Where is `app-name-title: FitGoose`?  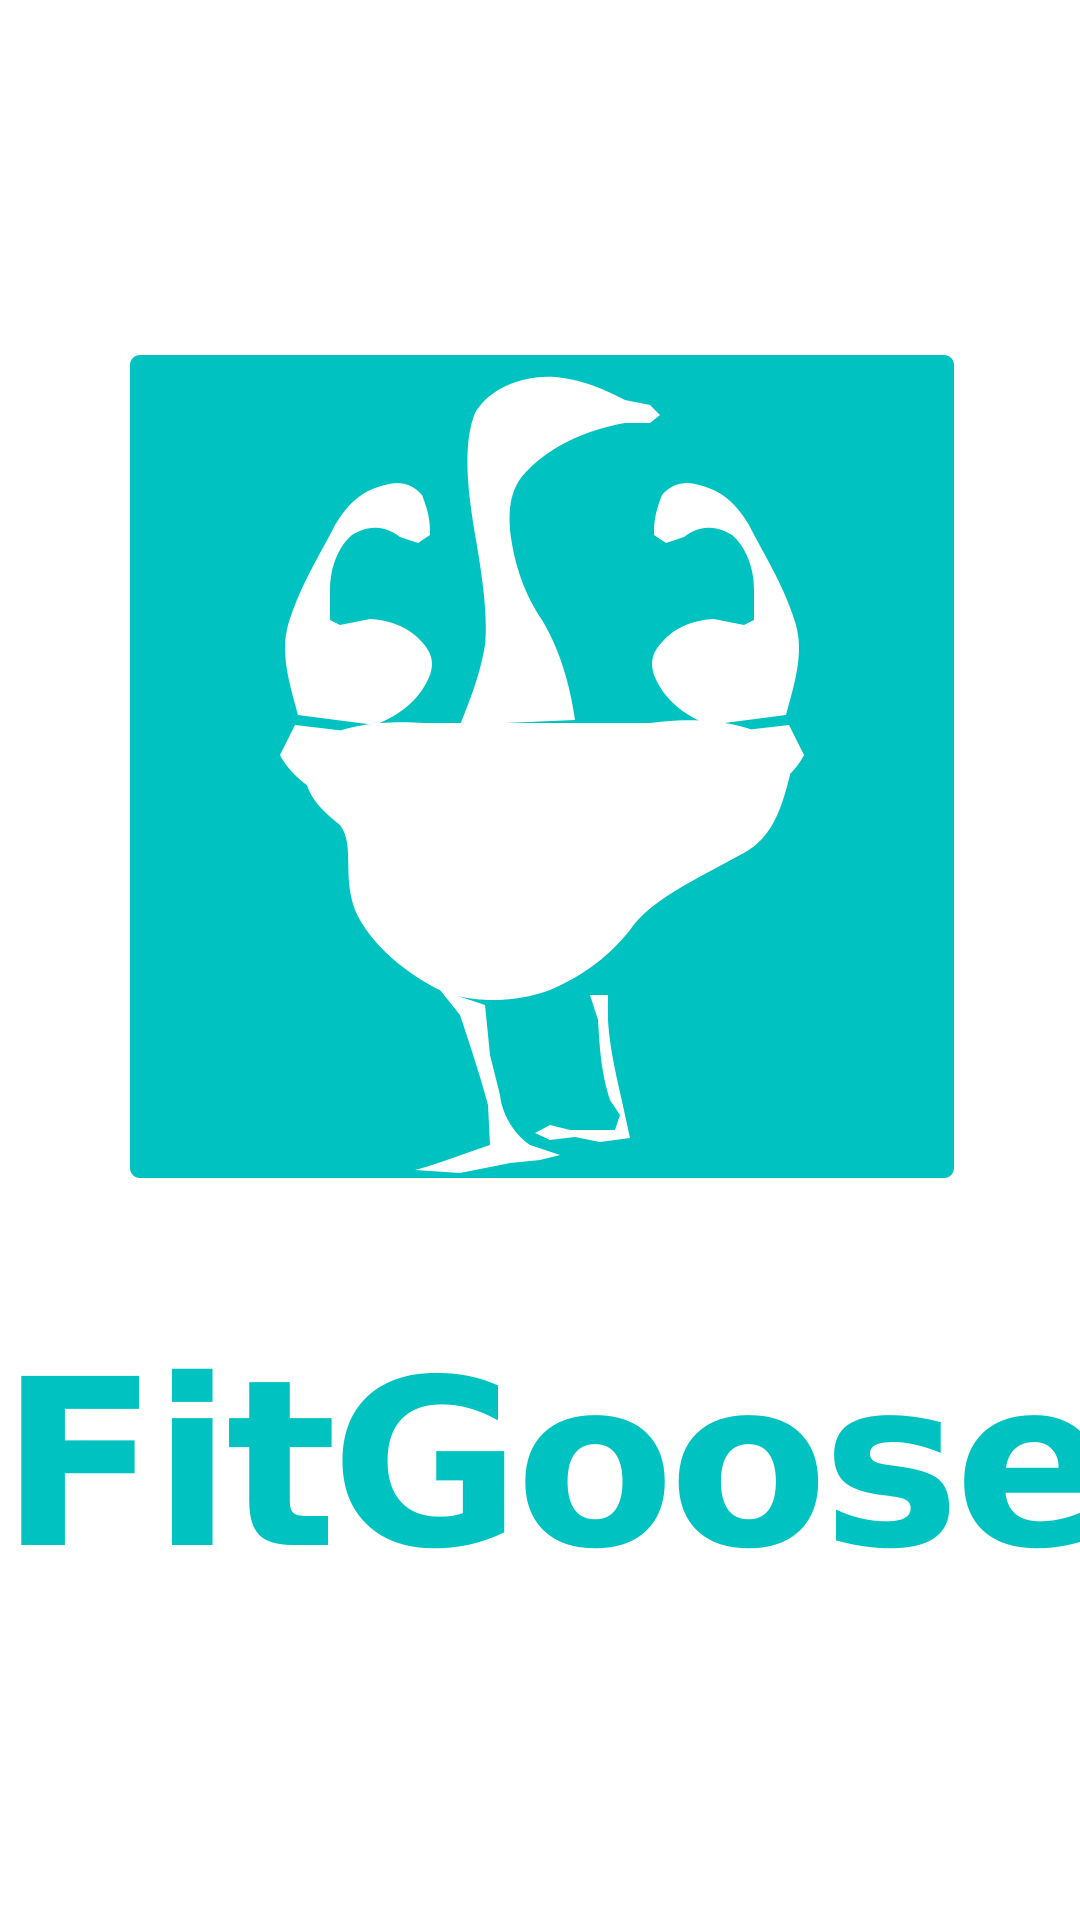
app-name-title: FitGoose is located at coordinates (540, 1465).